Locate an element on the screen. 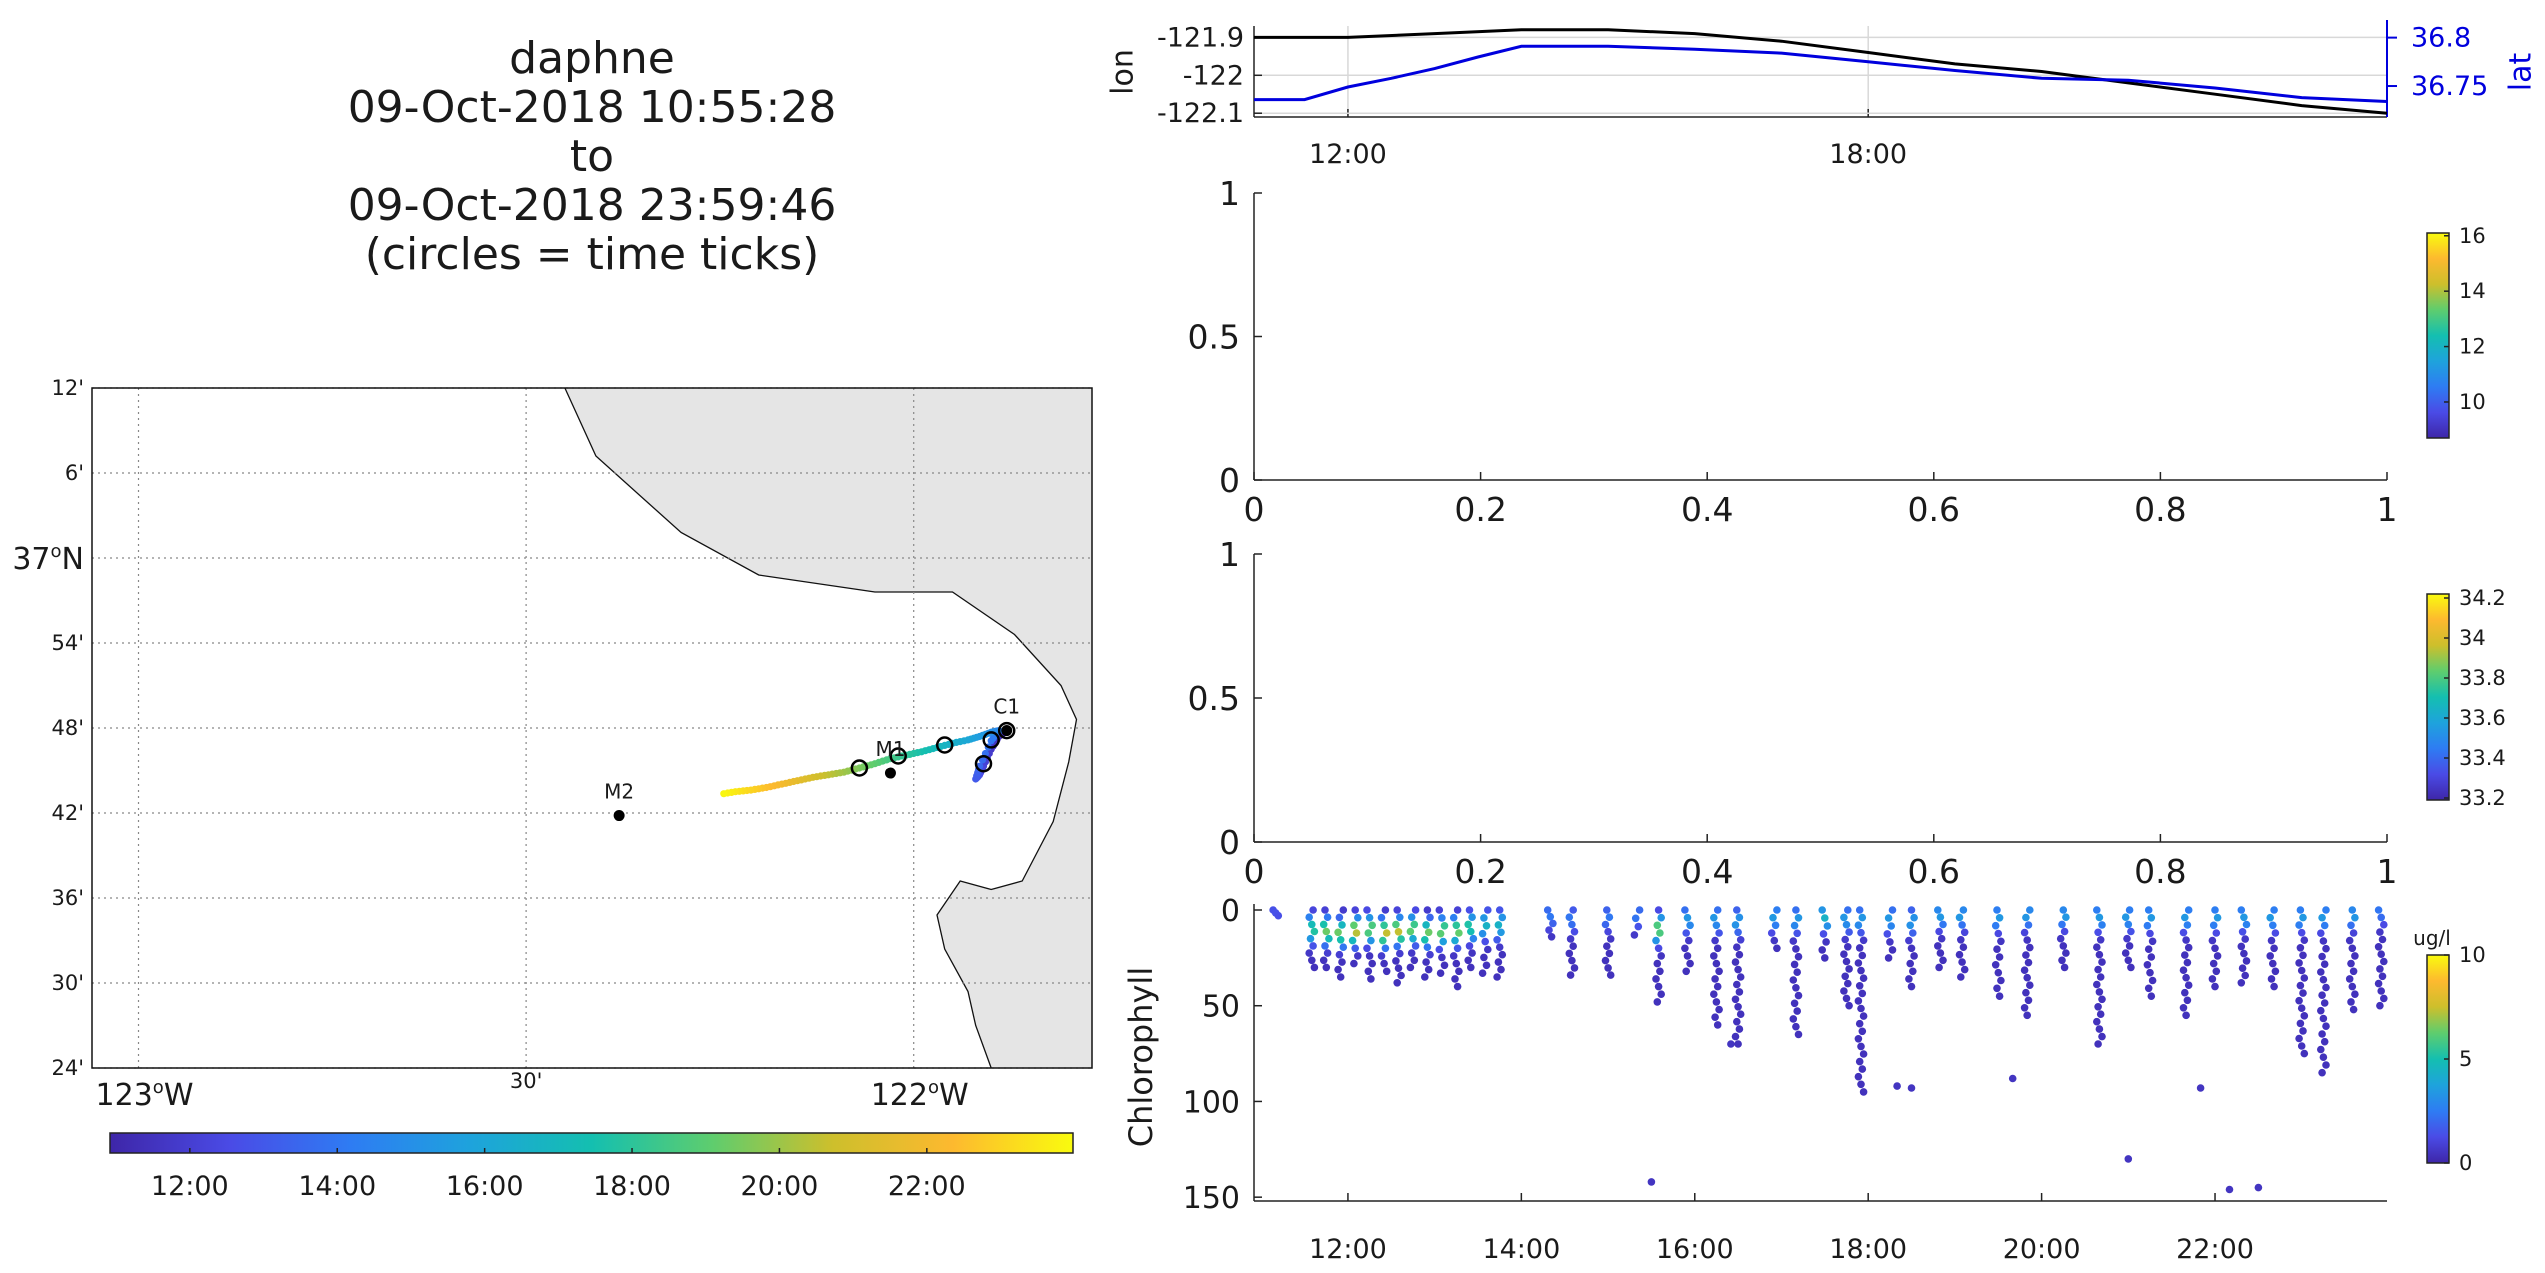 The image size is (2545, 1273). mooring-label: M2 is located at coordinates (619, 792).